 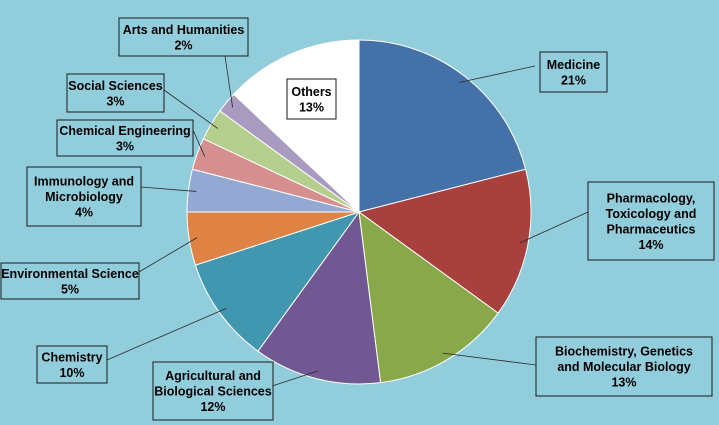 I want to click on slice-category-label: Arts and Humanities, so click(x=184, y=30).